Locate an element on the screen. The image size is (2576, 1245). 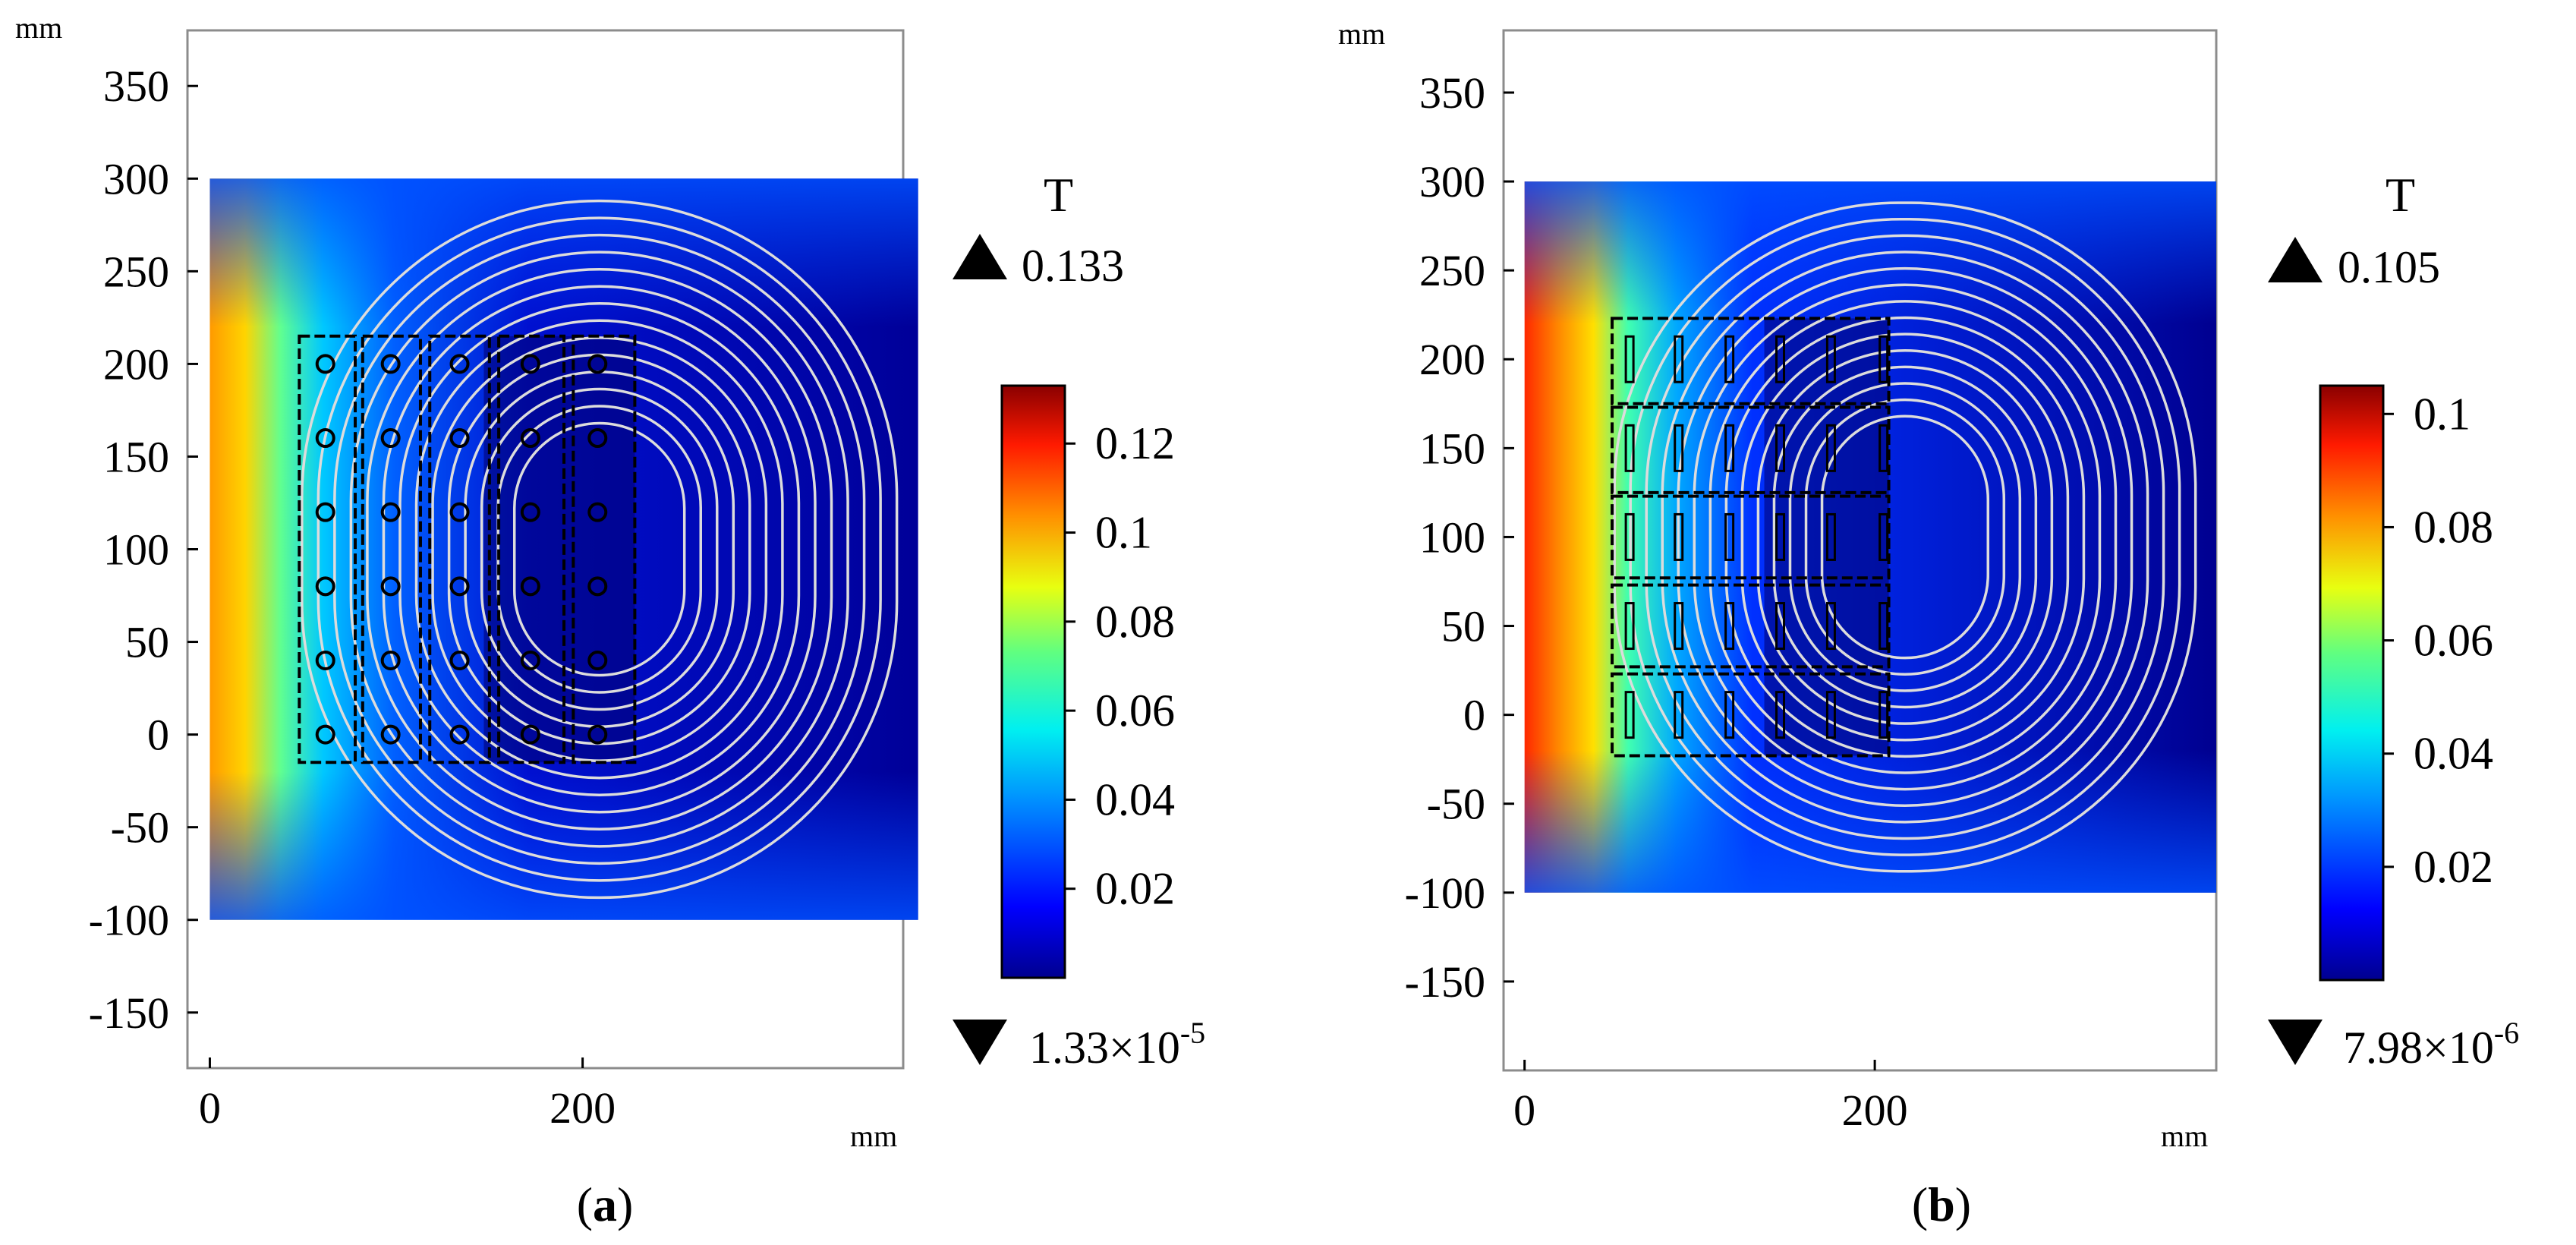
y-tick-label: 300 is located at coordinates (136, 178).